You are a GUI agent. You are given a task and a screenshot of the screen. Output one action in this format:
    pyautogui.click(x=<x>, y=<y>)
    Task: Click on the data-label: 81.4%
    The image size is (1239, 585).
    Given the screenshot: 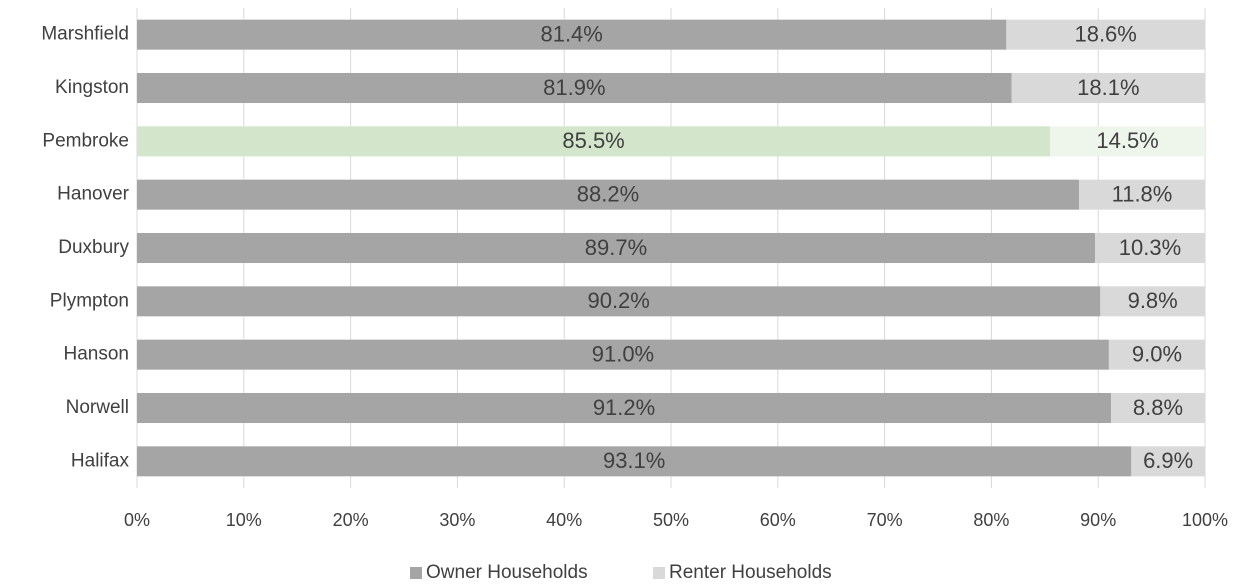 What is the action you would take?
    pyautogui.click(x=571, y=33)
    